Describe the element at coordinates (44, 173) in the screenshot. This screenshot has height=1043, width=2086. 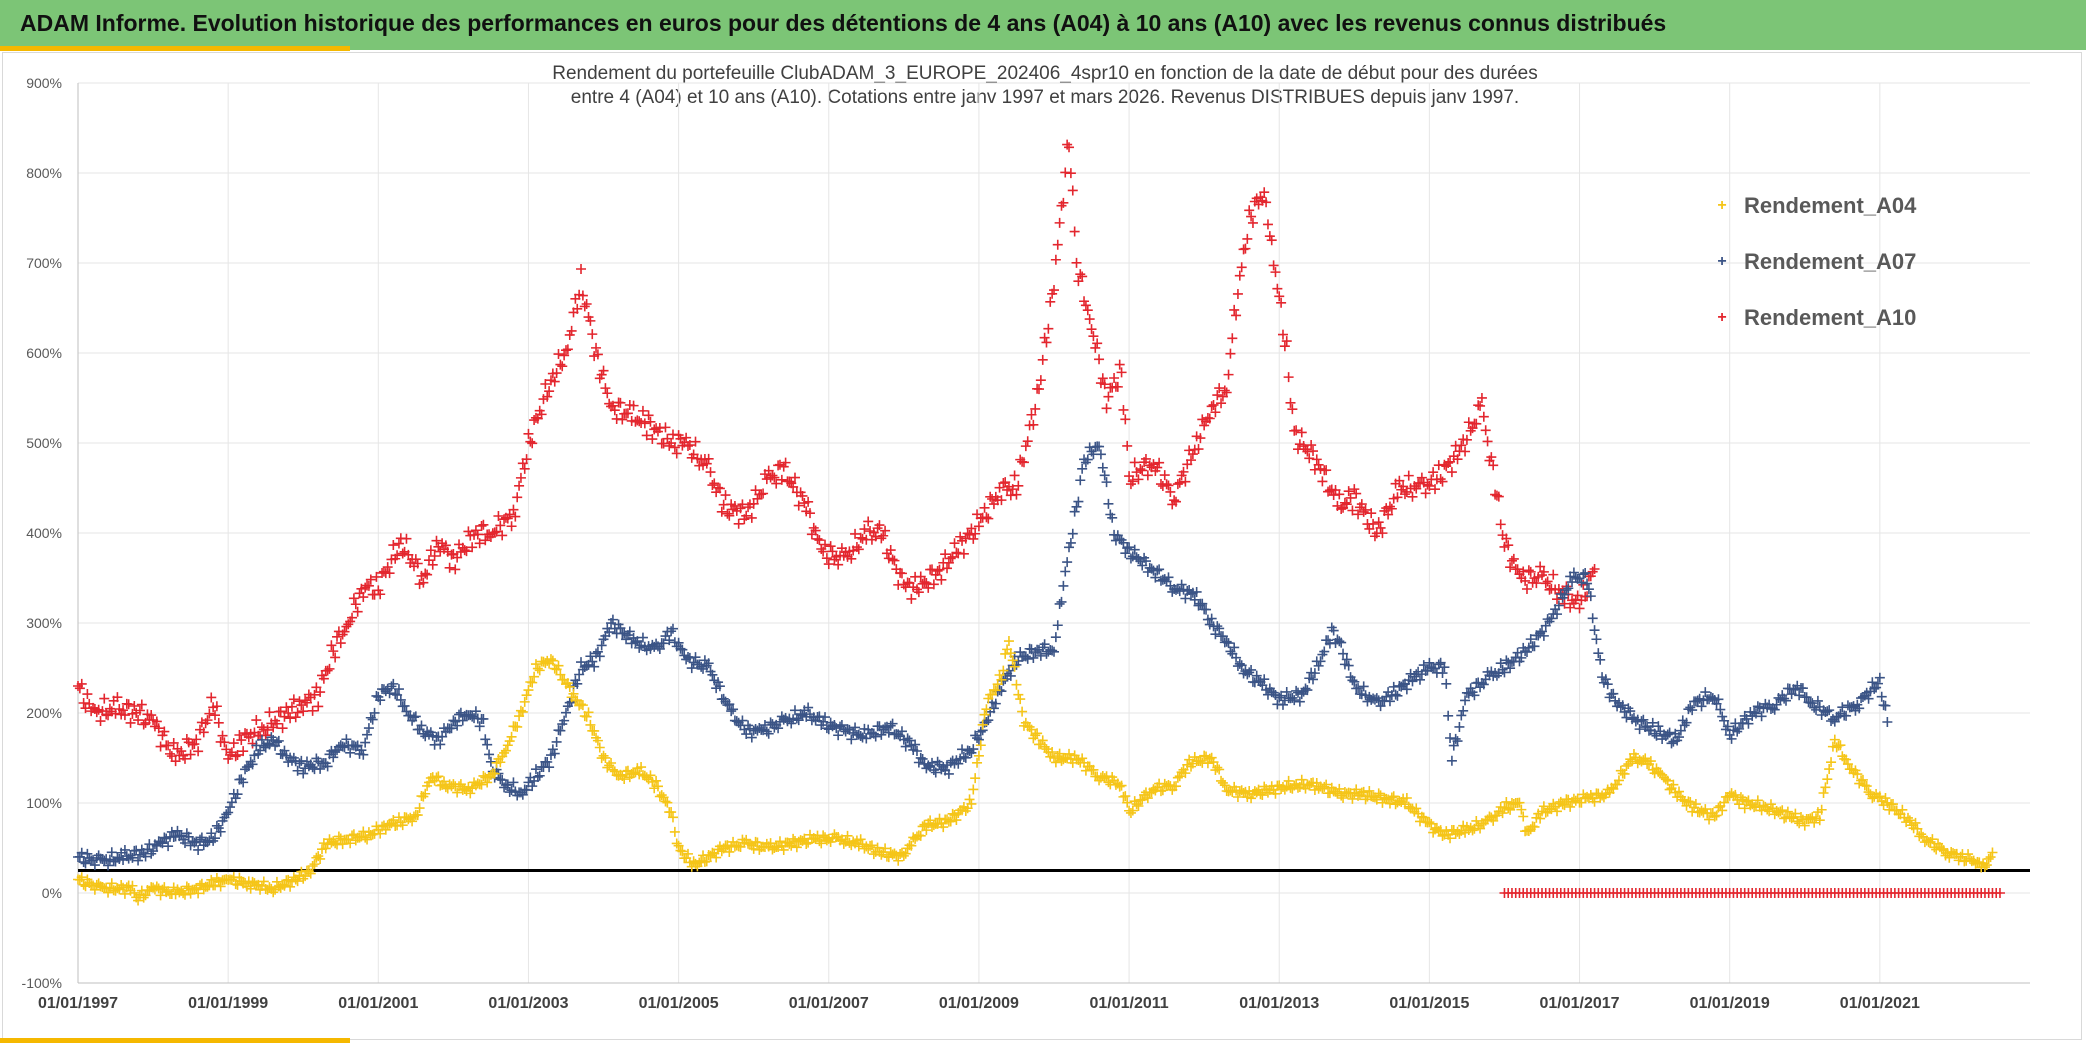
I see `y-tick-label: 800%` at that location.